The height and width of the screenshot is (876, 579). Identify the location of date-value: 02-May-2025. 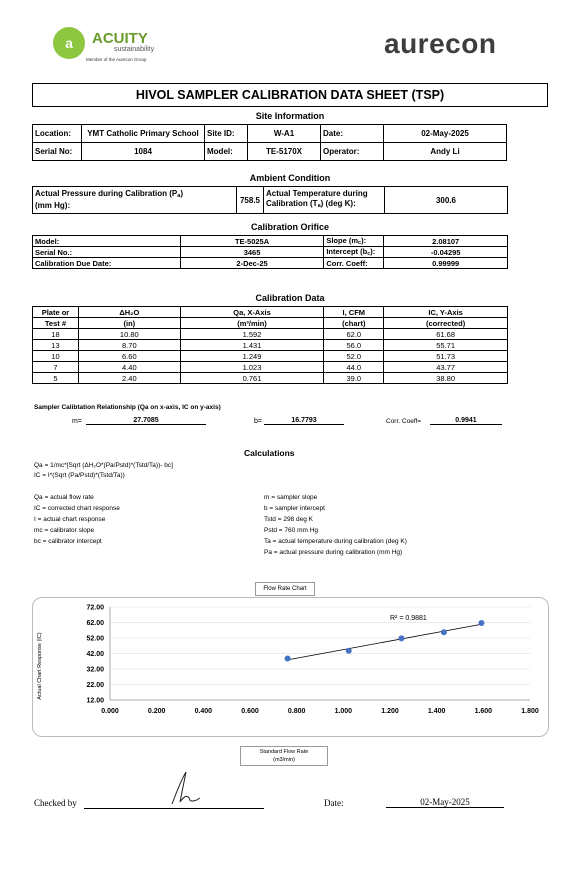
(445, 133).